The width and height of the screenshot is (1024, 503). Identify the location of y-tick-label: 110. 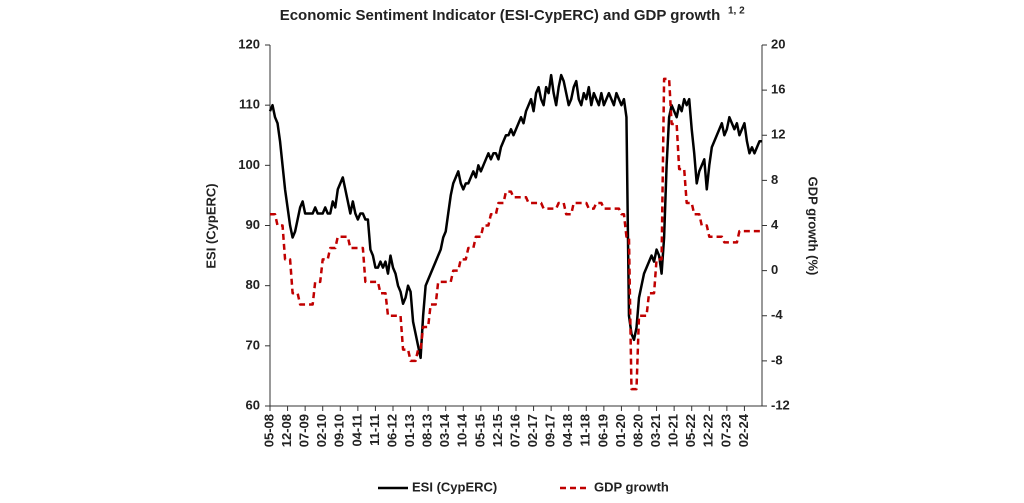
(249, 104).